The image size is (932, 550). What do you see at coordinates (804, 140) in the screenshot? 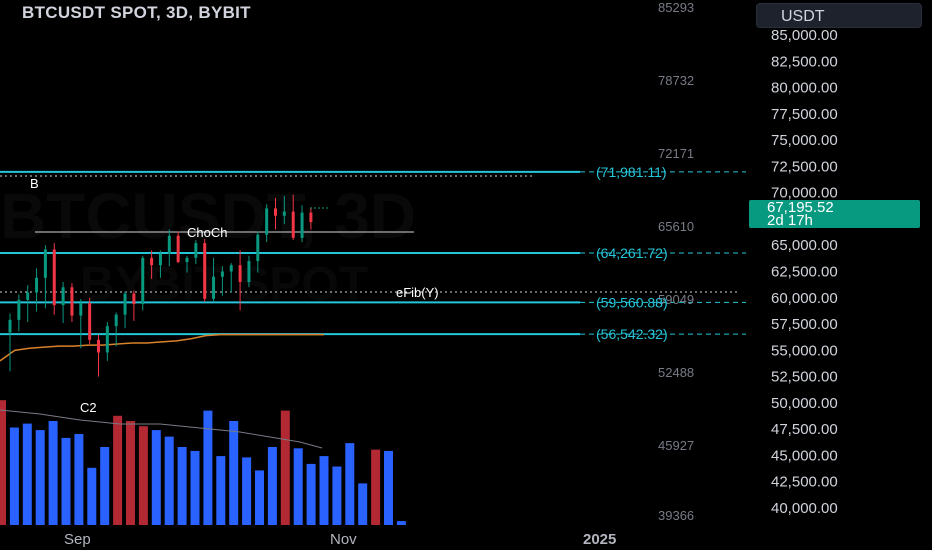
I see `price-tick: 75,000.00` at bounding box center [804, 140].